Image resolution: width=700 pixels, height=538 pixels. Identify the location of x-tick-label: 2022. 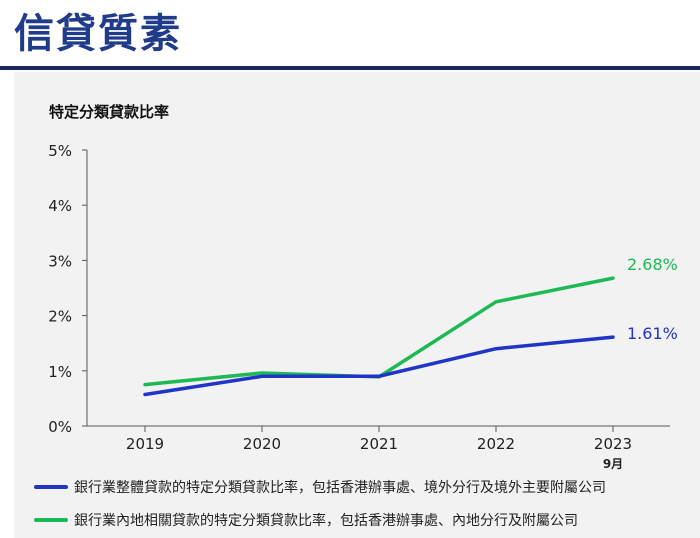
(496, 444).